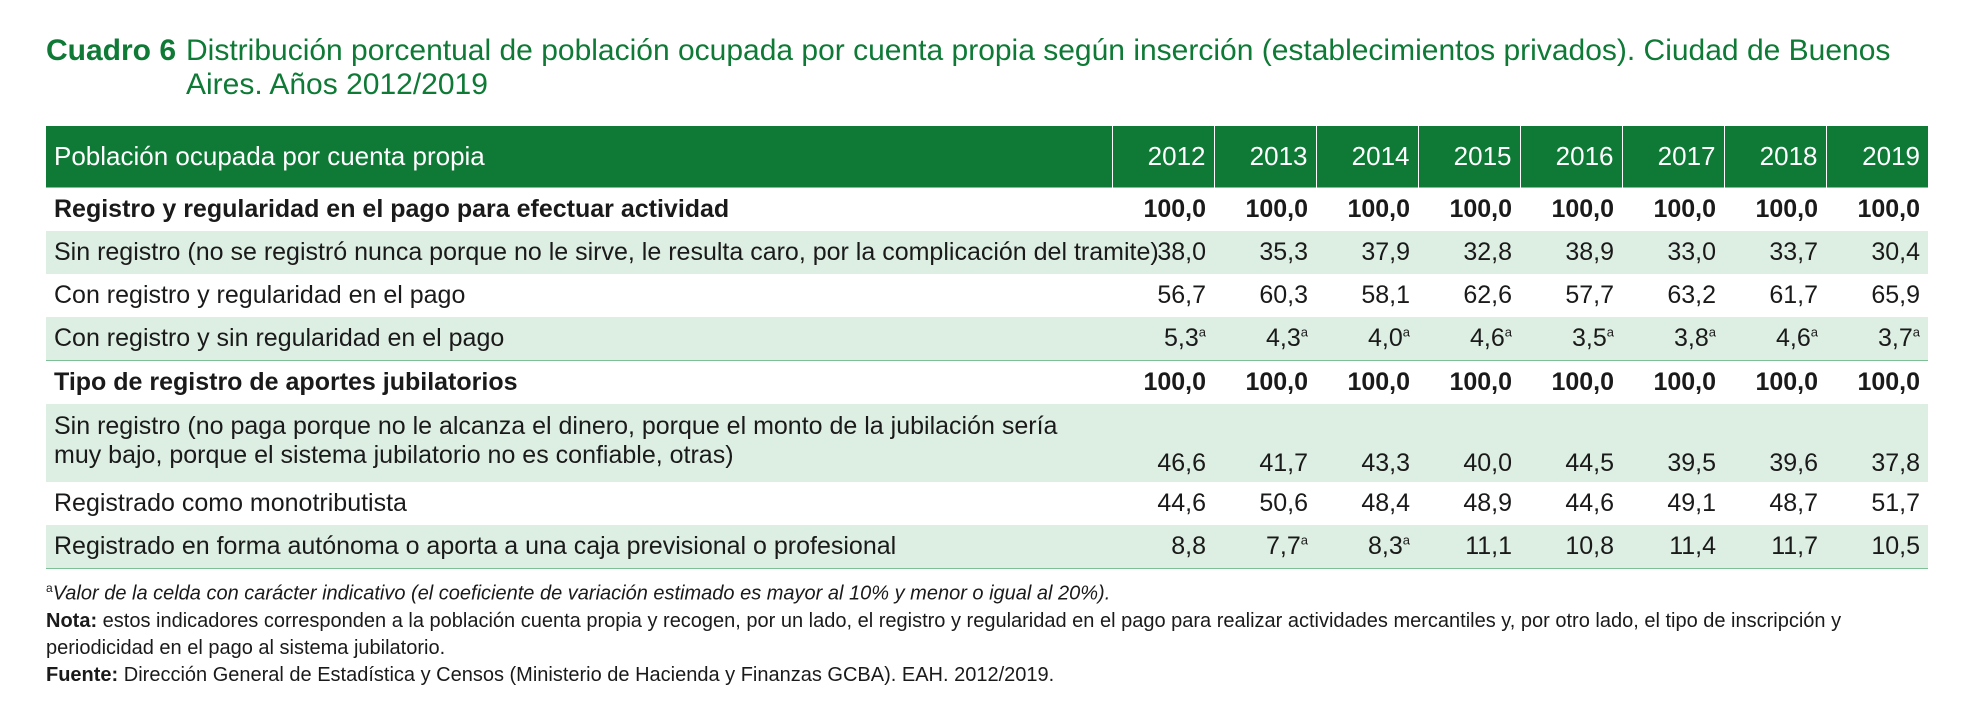 This screenshot has height=723, width=1975. I want to click on cell-value: 61,7, so click(1793, 294).